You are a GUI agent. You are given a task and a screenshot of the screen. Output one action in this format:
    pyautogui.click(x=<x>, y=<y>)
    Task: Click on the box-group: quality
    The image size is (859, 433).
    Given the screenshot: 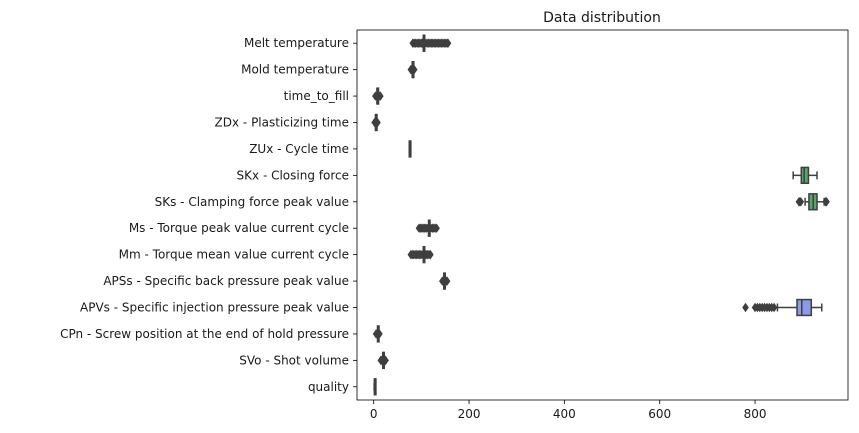 What is the action you would take?
    pyautogui.click(x=342, y=387)
    